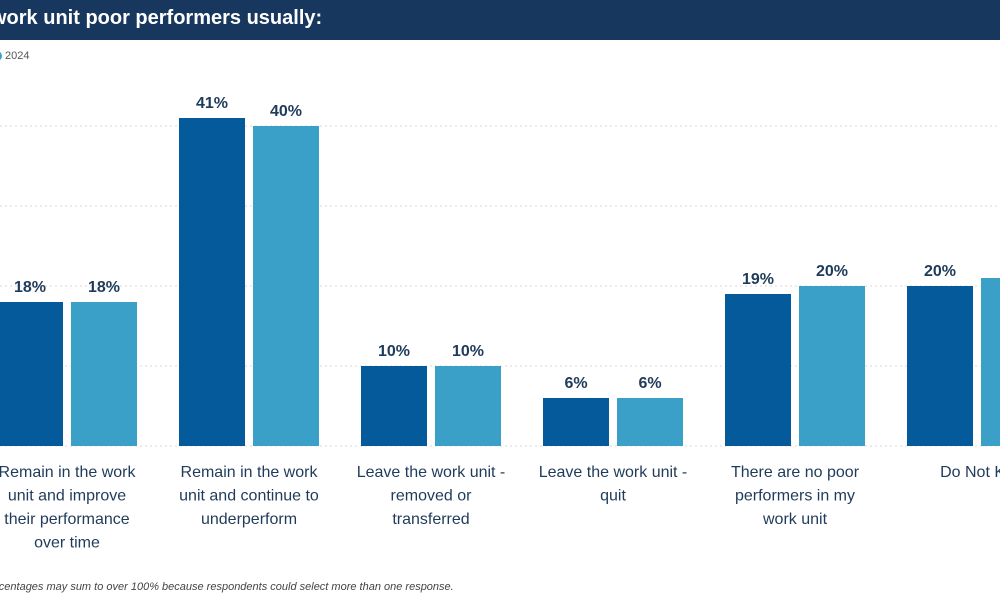 The width and height of the screenshot is (1000, 600). Describe the element at coordinates (286, 111) in the screenshot. I see `data-label: 40%` at that location.